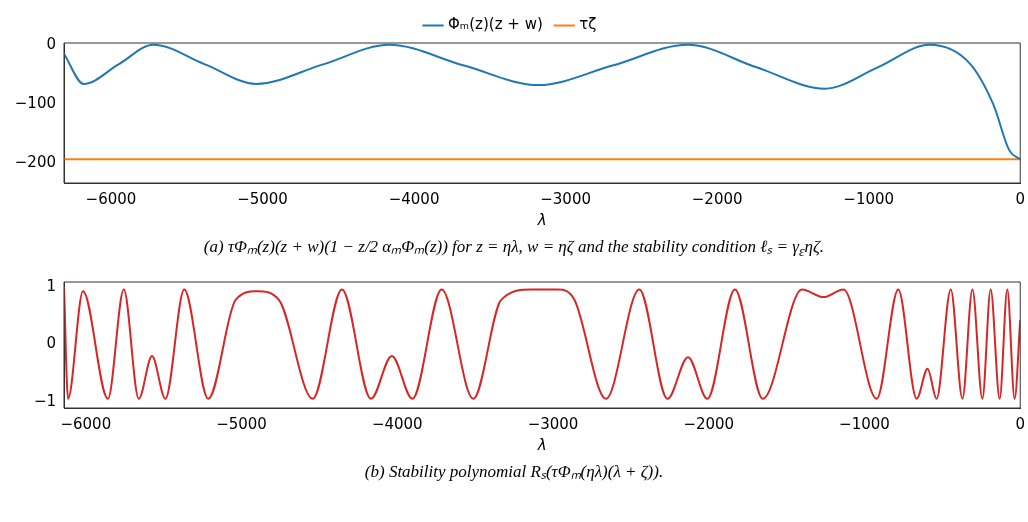 Image resolution: width=1028 pixels, height=522 pixels. Describe the element at coordinates (588, 24) in the screenshot. I see `legend-label: τζ` at that location.